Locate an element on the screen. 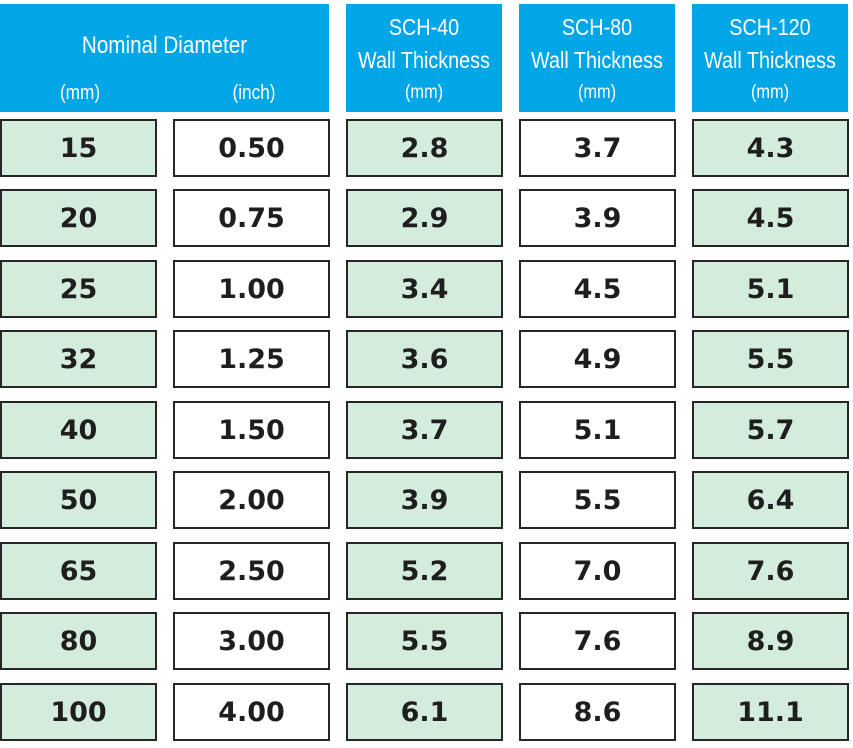  cell-sch120: 4.3 is located at coordinates (770, 148).